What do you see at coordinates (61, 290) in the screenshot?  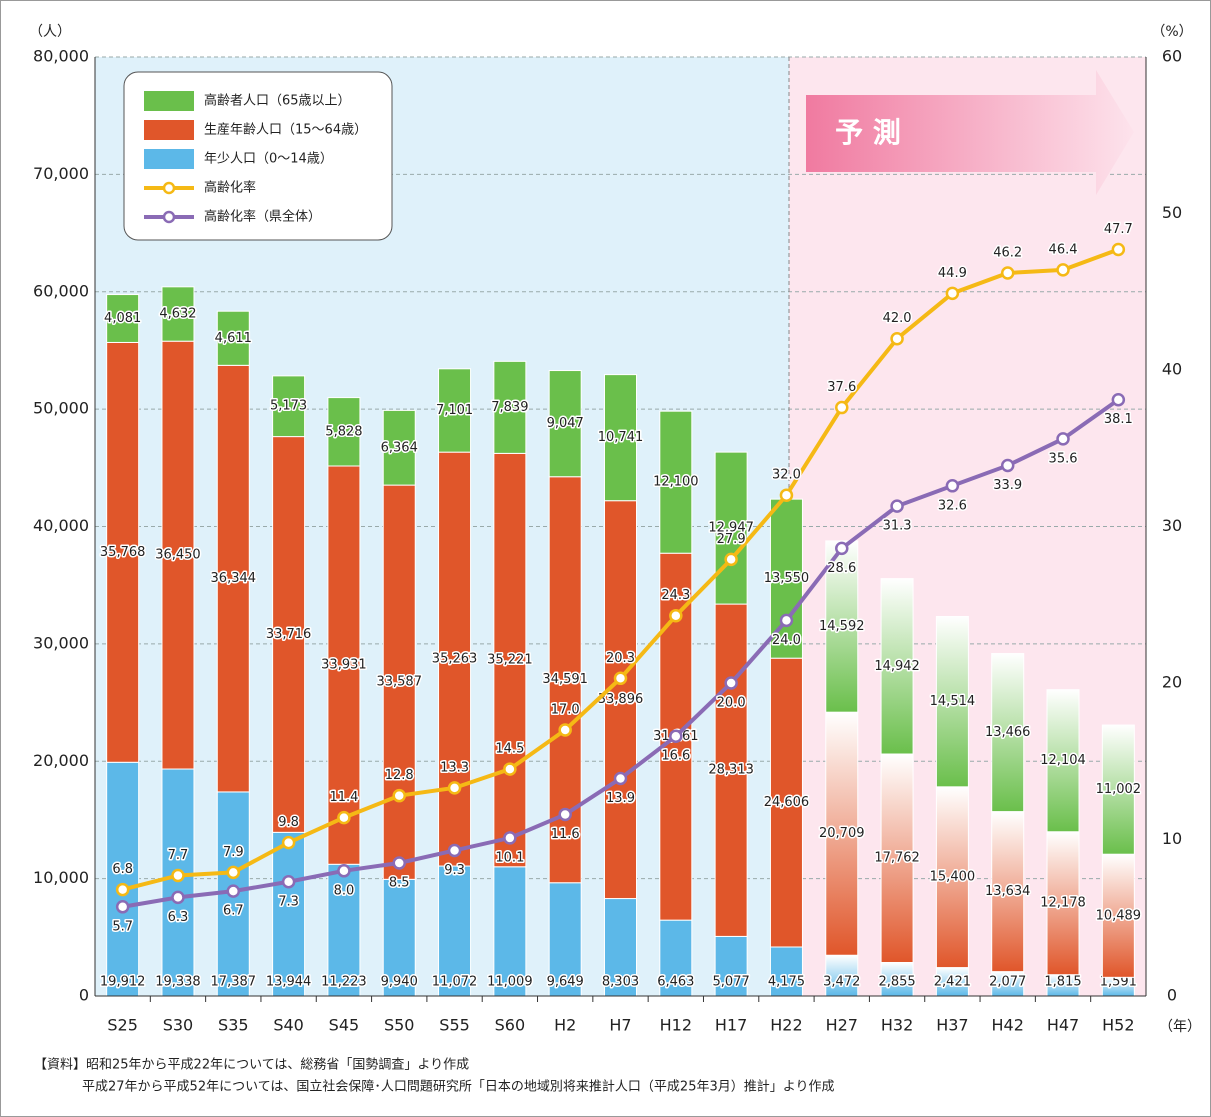 I see `y-tick-label: 60,000` at bounding box center [61, 290].